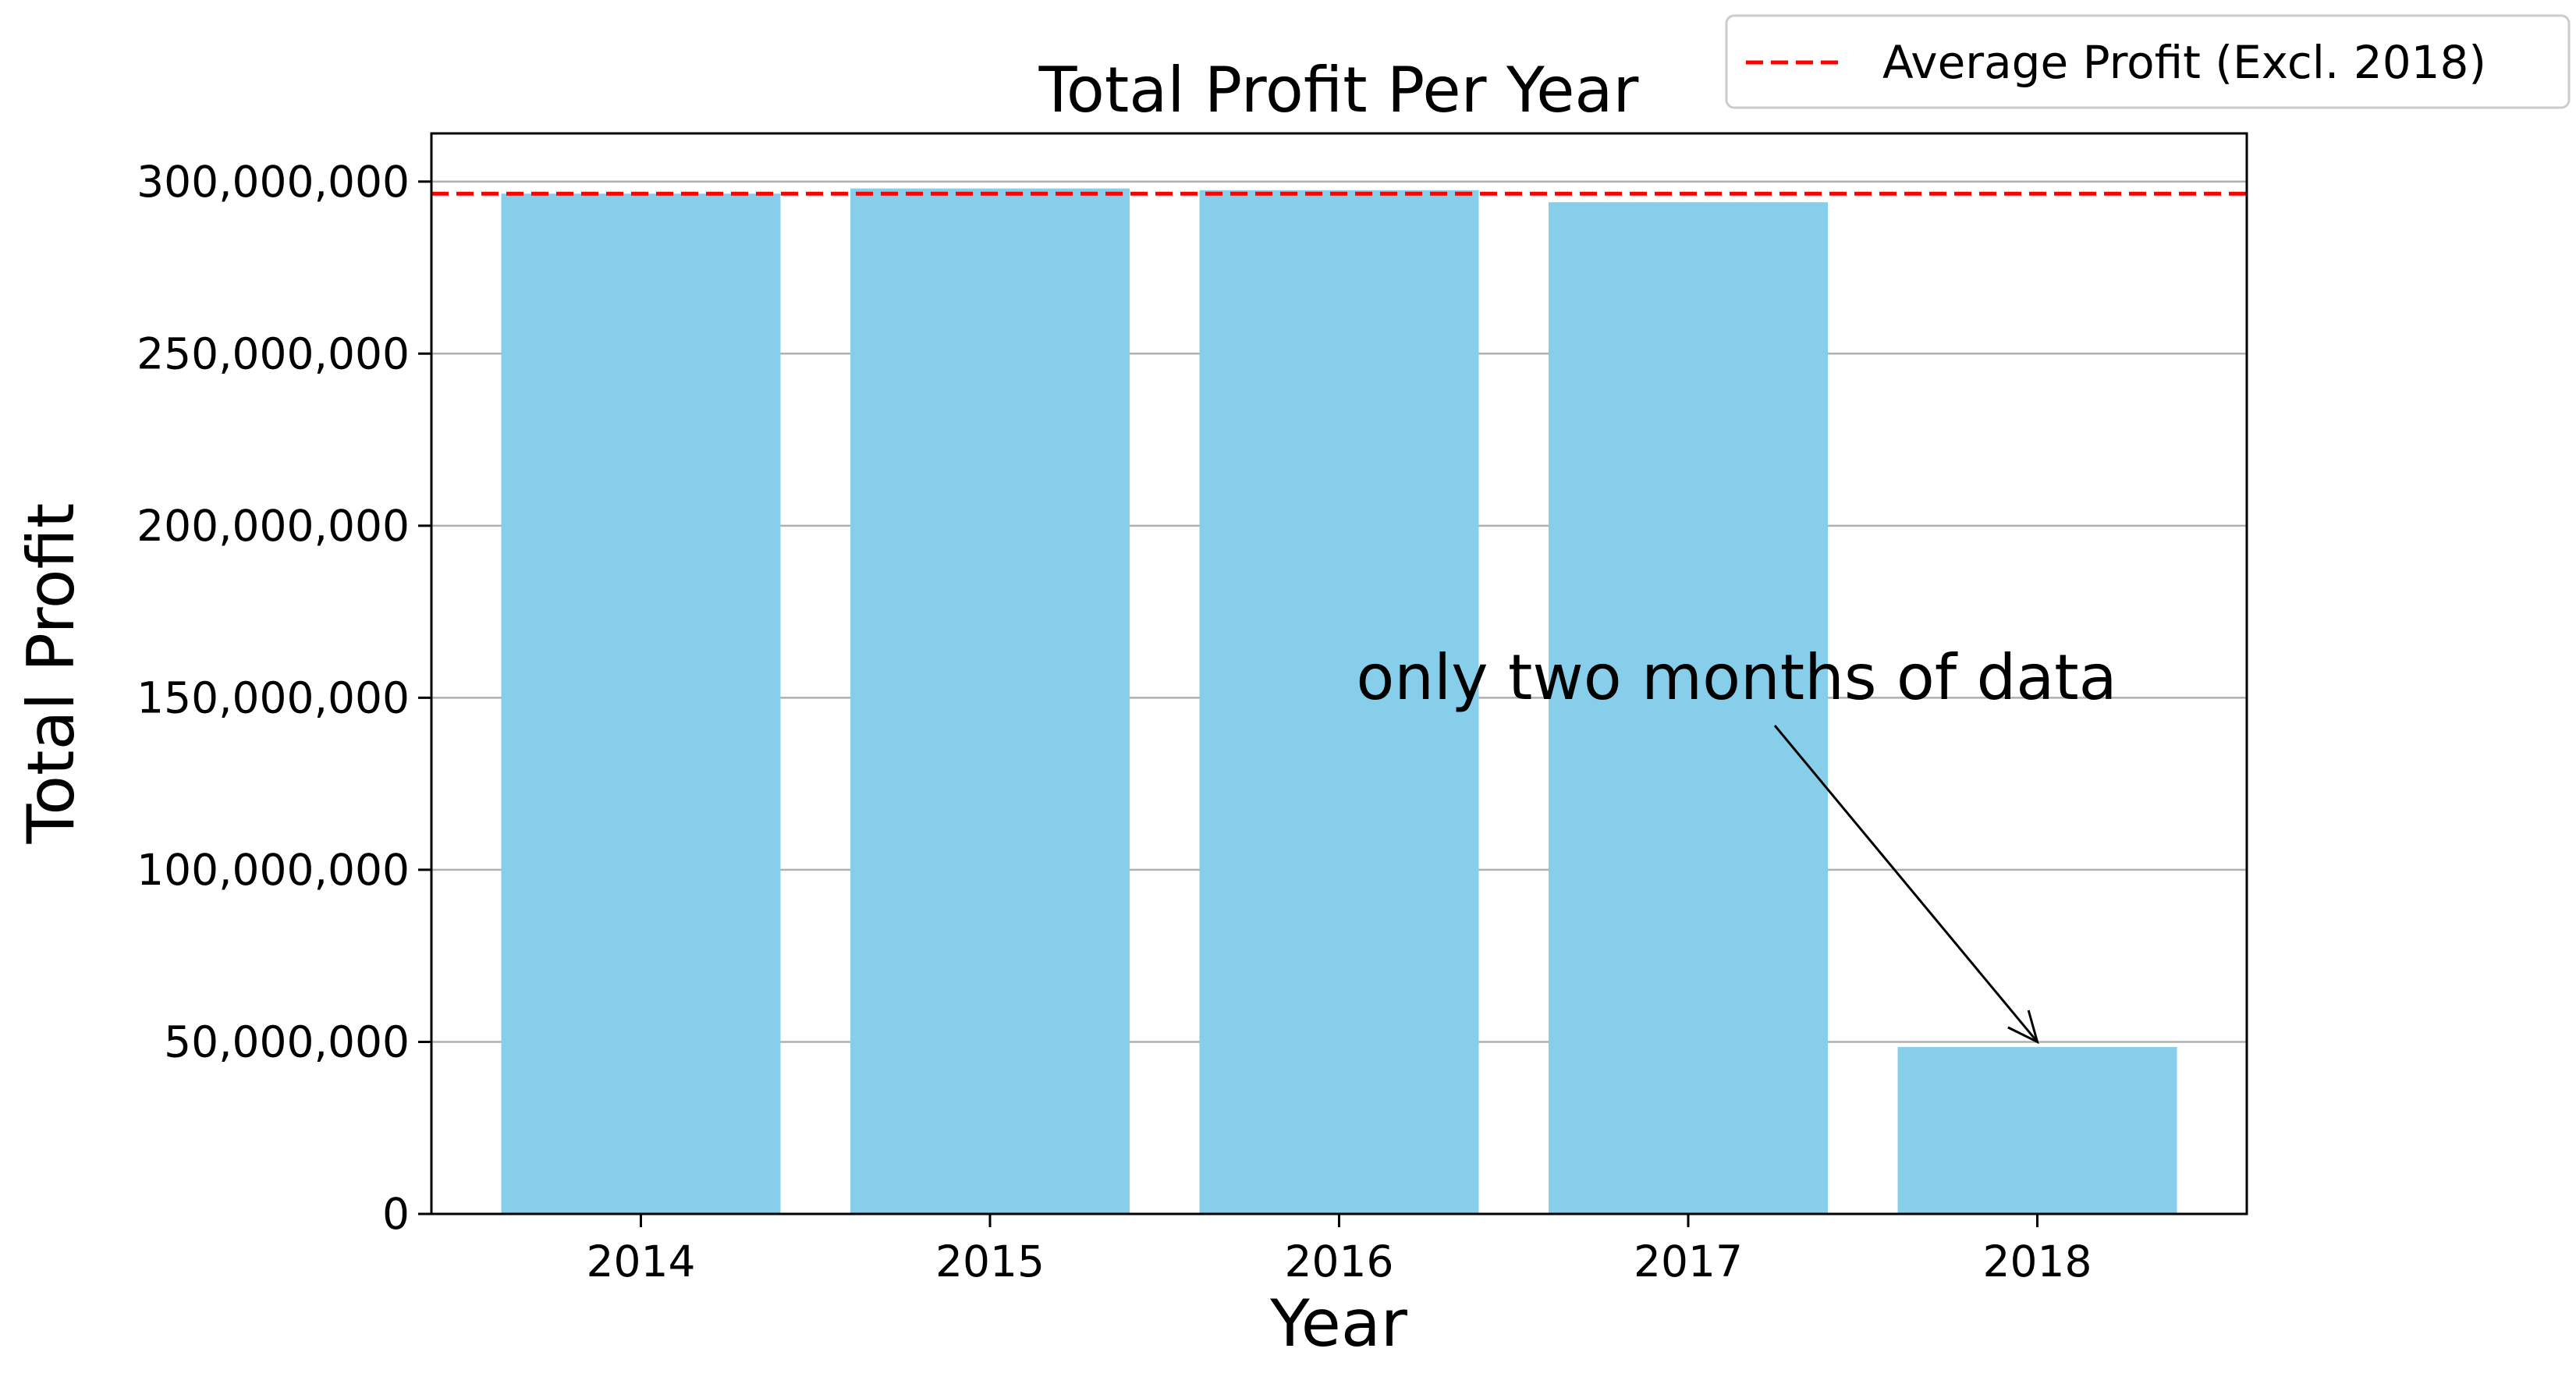 Image resolution: width=2576 pixels, height=1384 pixels. Describe the element at coordinates (273, 182) in the screenshot. I see `y-tick-label: 300,000,000` at that location.